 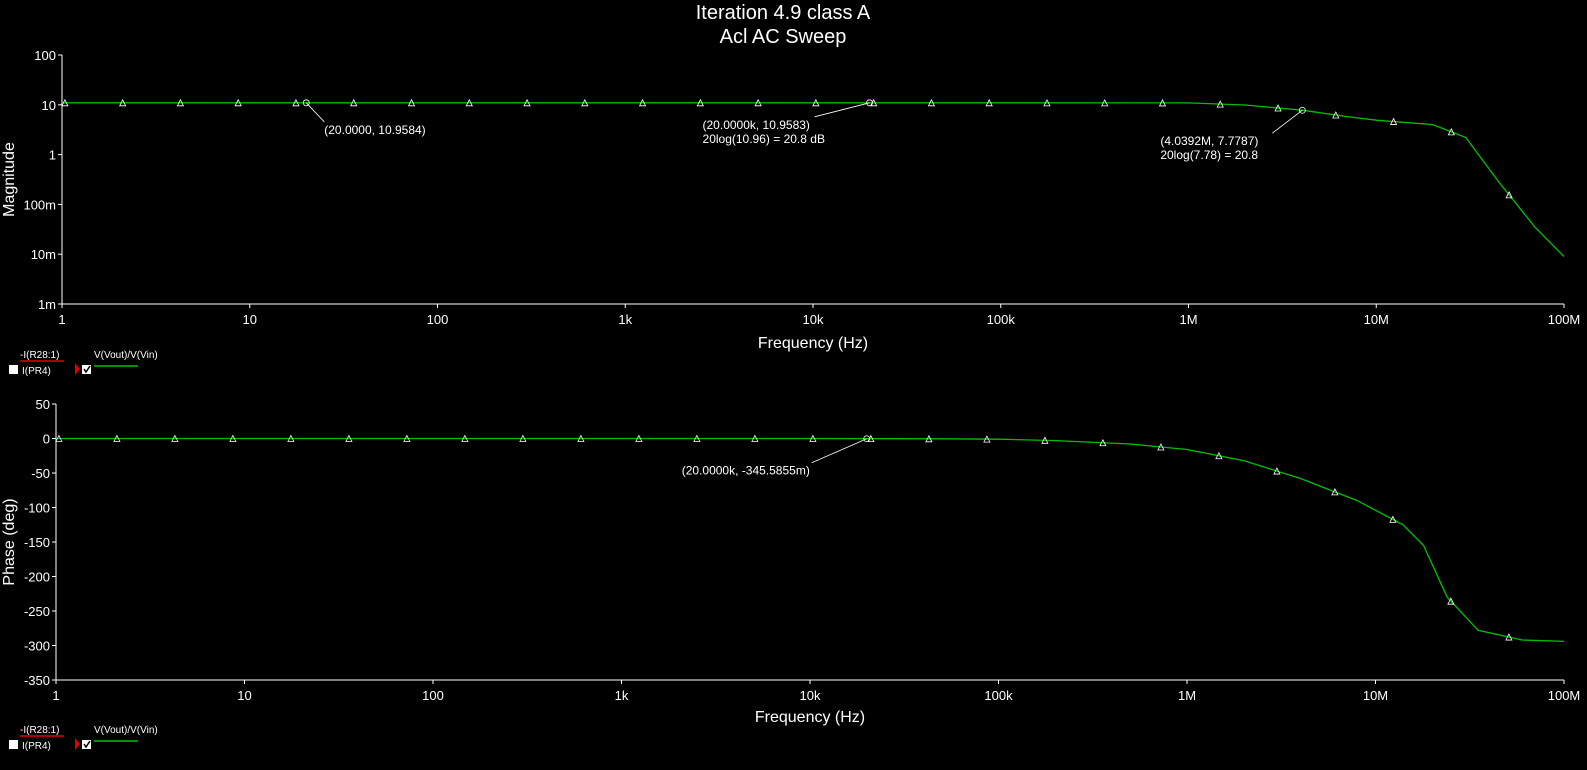 What do you see at coordinates (433, 695) in the screenshot?
I see `phase-x-tick-label: 100` at bounding box center [433, 695].